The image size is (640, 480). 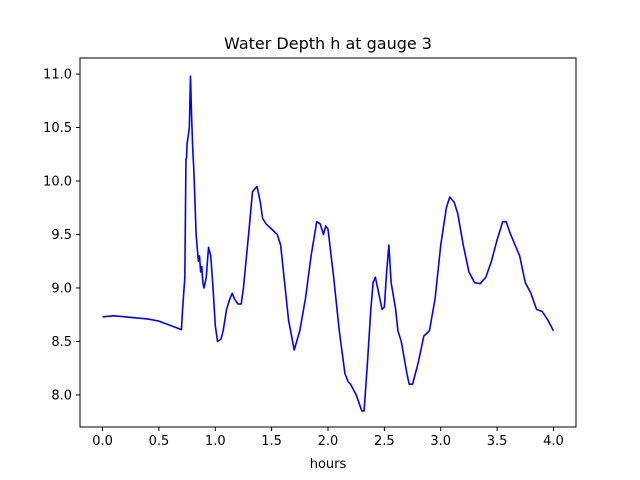 What do you see at coordinates (553, 441) in the screenshot?
I see `x-tick-label: 4.0` at bounding box center [553, 441].